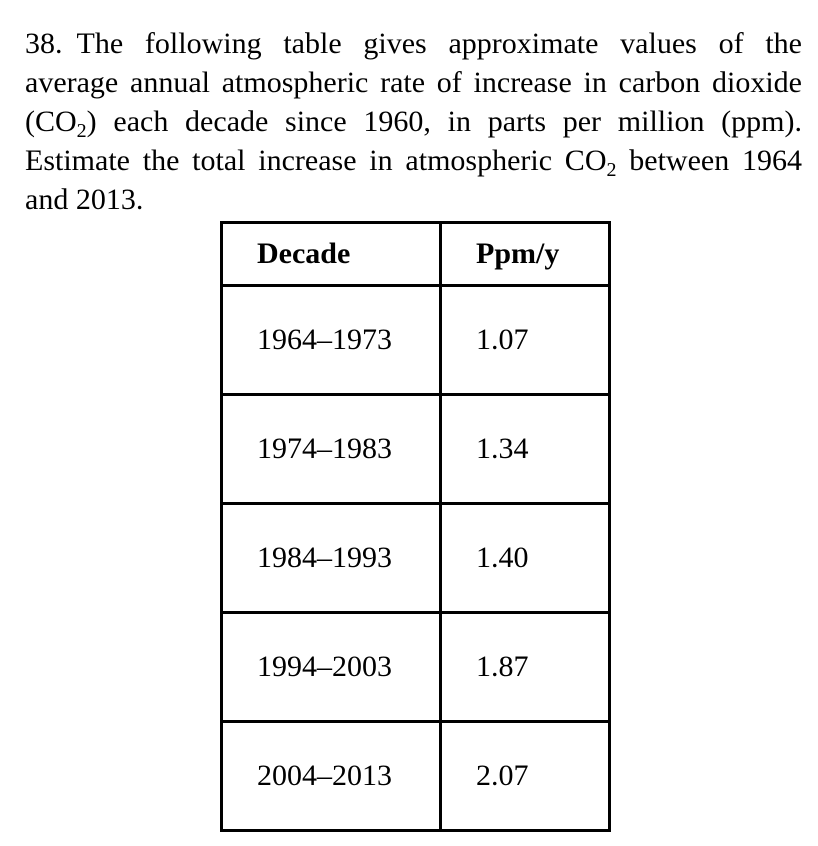  I want to click on table-row: 1984–1993 1.40, so click(415, 558).